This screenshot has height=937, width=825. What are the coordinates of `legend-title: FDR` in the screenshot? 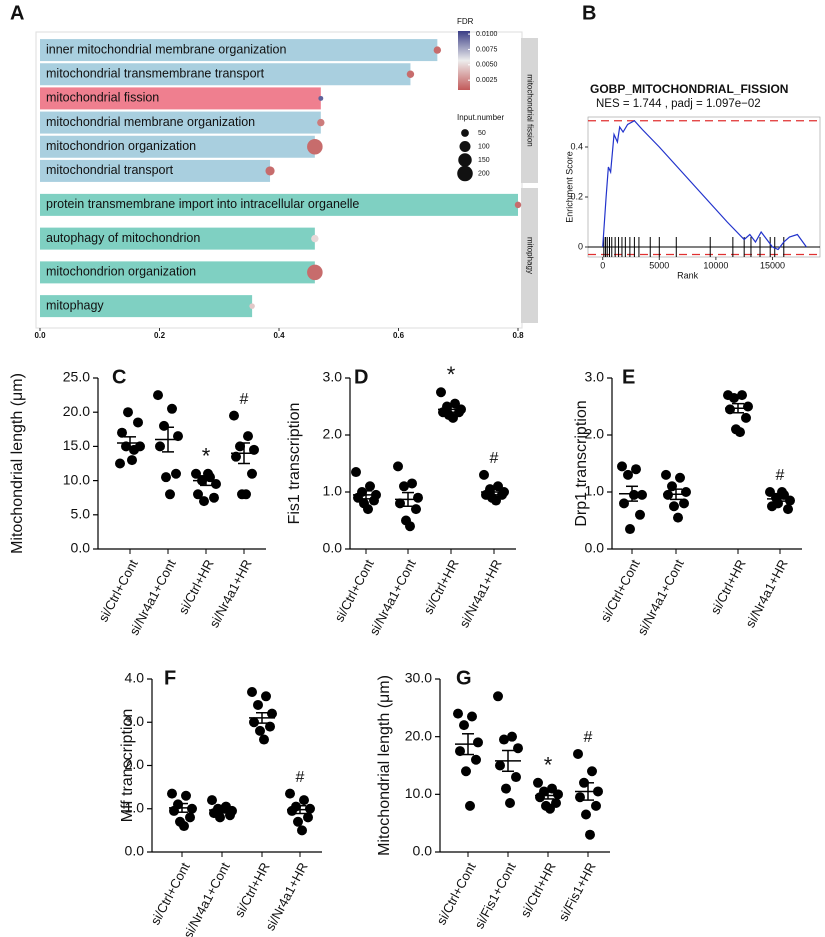 It's located at (465, 21).